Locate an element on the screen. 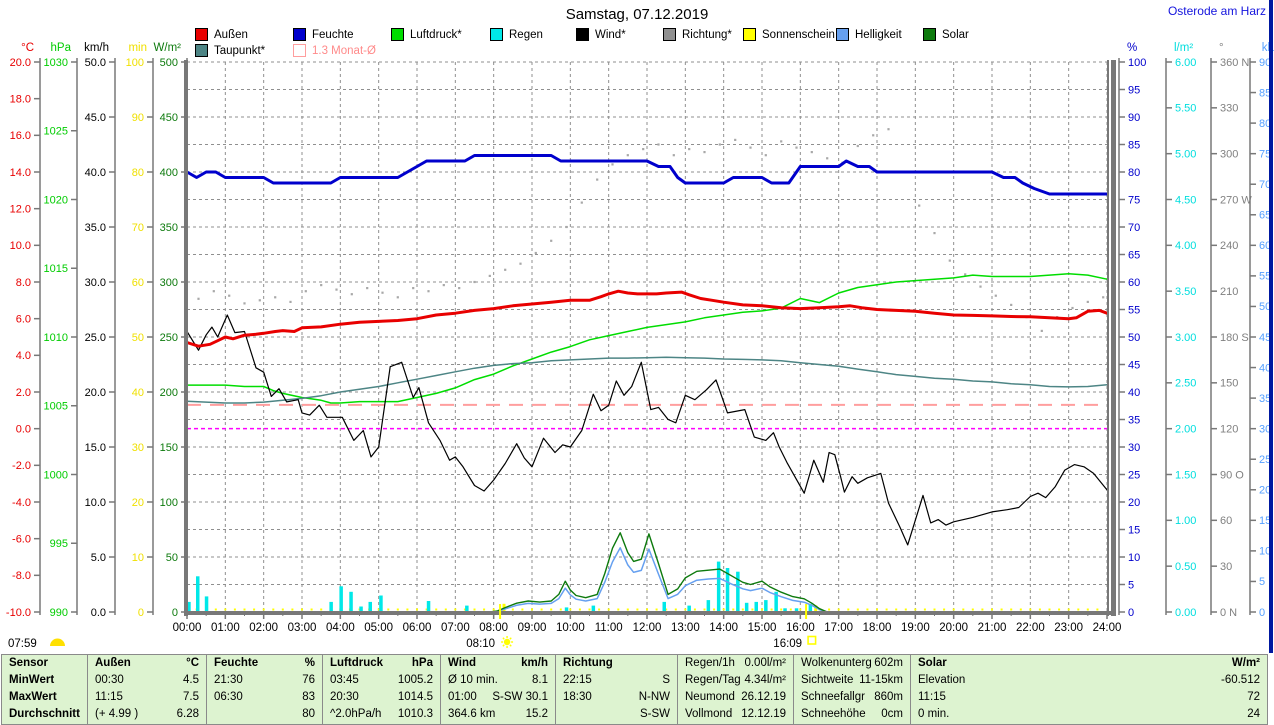 The image size is (1274, 725). svg-text: 330 is located at coordinates (1229, 109).